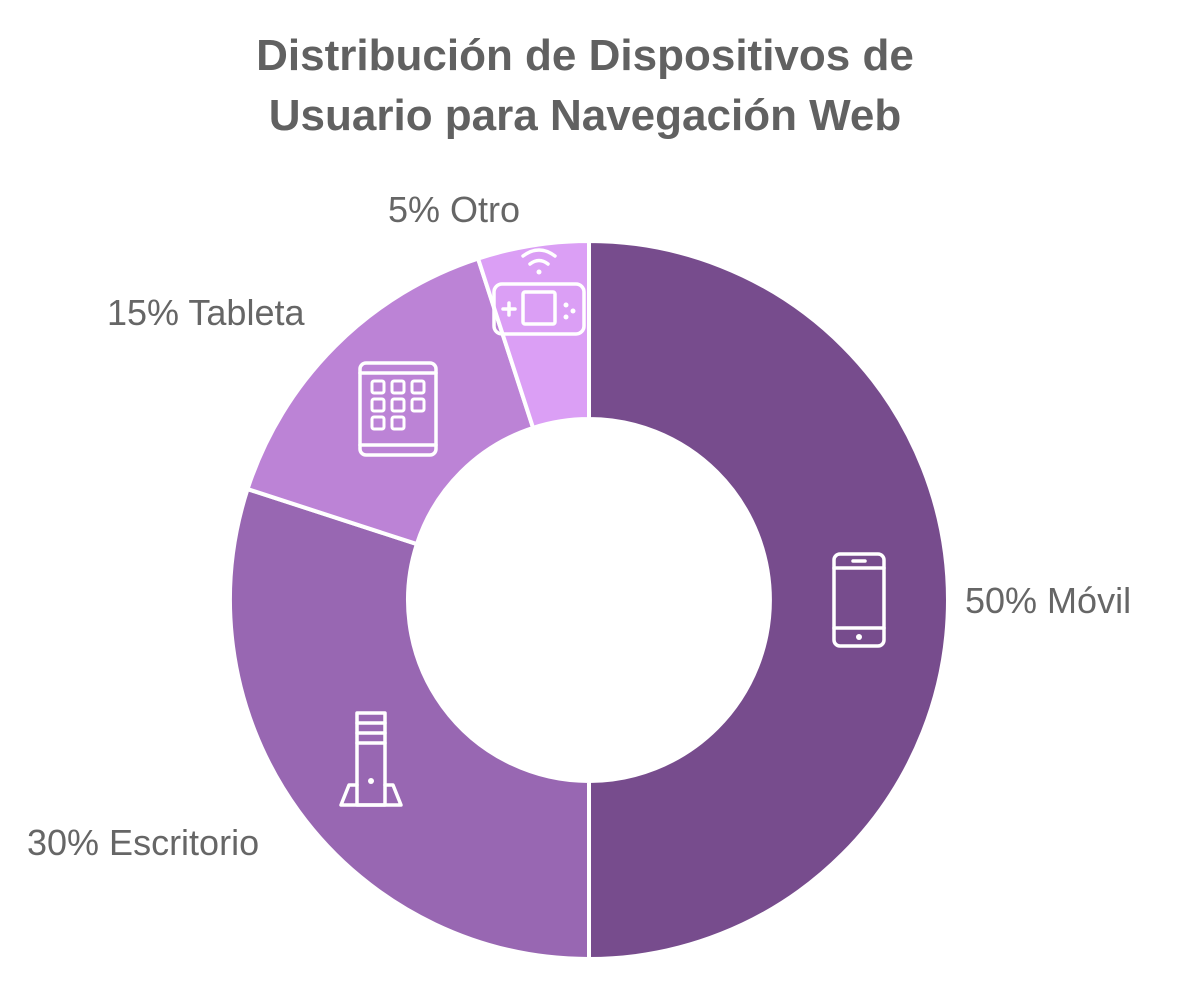 The image size is (1177, 986). Describe the element at coordinates (585, 115) in the screenshot. I see `chart-title-line-2: Usuario para Navegación Web` at that location.